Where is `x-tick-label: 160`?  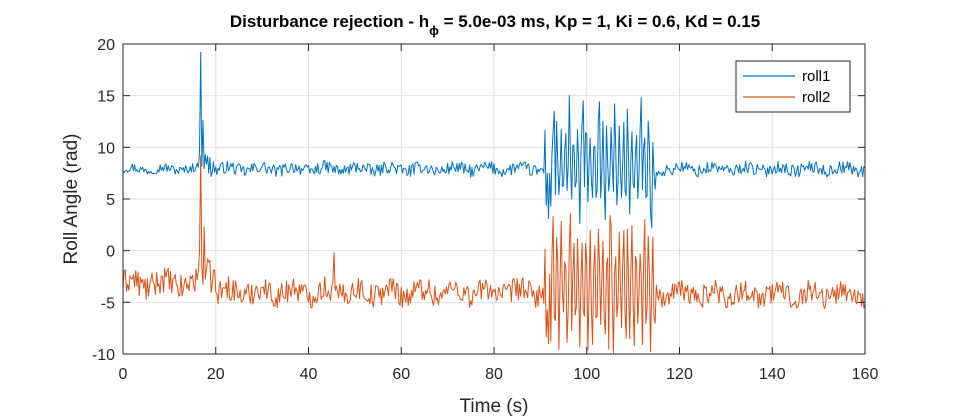 x-tick-label: 160 is located at coordinates (865, 374).